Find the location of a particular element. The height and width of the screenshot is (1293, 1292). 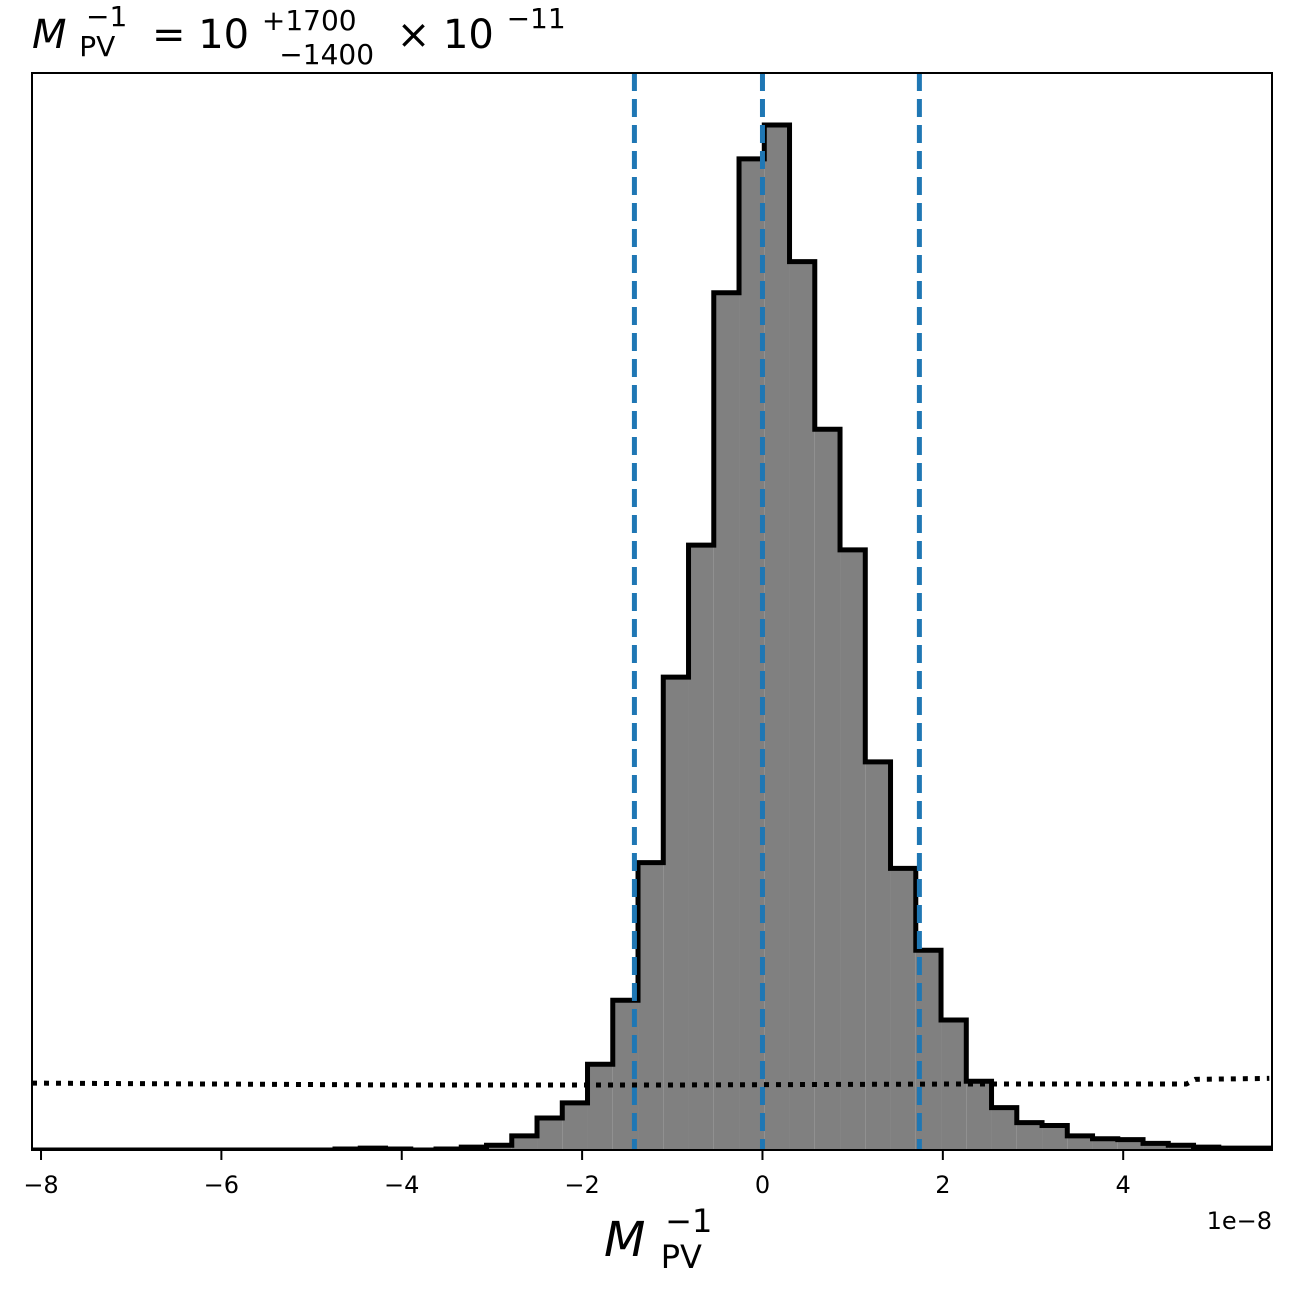

title-sup: −1 is located at coordinates (106, 16).